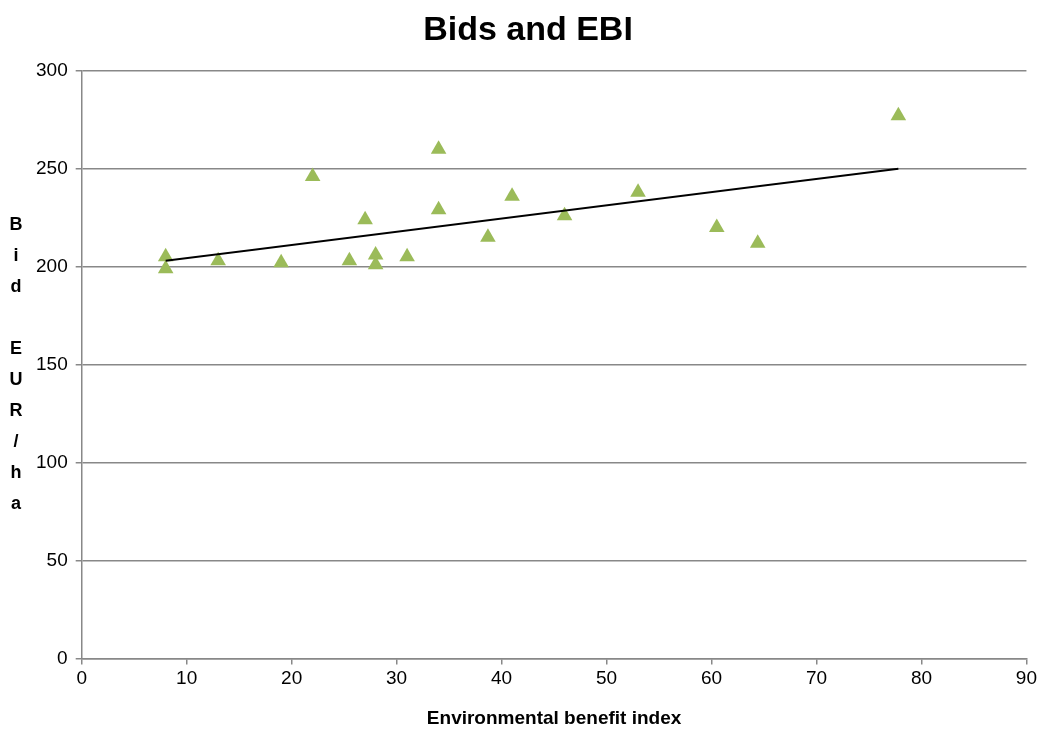 The width and height of the screenshot is (1040, 738). I want to click on x-tick-label: 30, so click(397, 678).